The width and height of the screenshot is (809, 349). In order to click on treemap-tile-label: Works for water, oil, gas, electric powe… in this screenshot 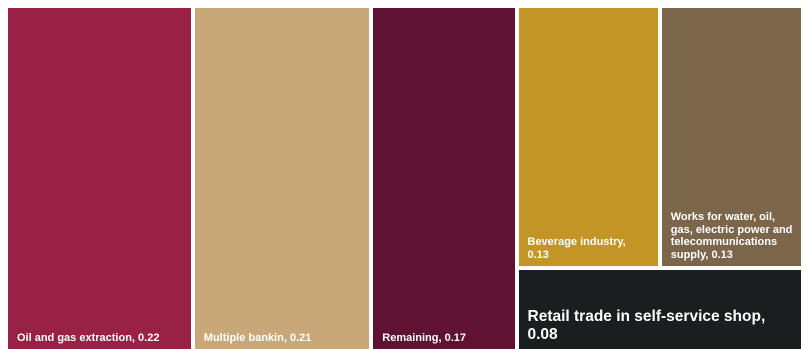, I will do `click(731, 236)`.